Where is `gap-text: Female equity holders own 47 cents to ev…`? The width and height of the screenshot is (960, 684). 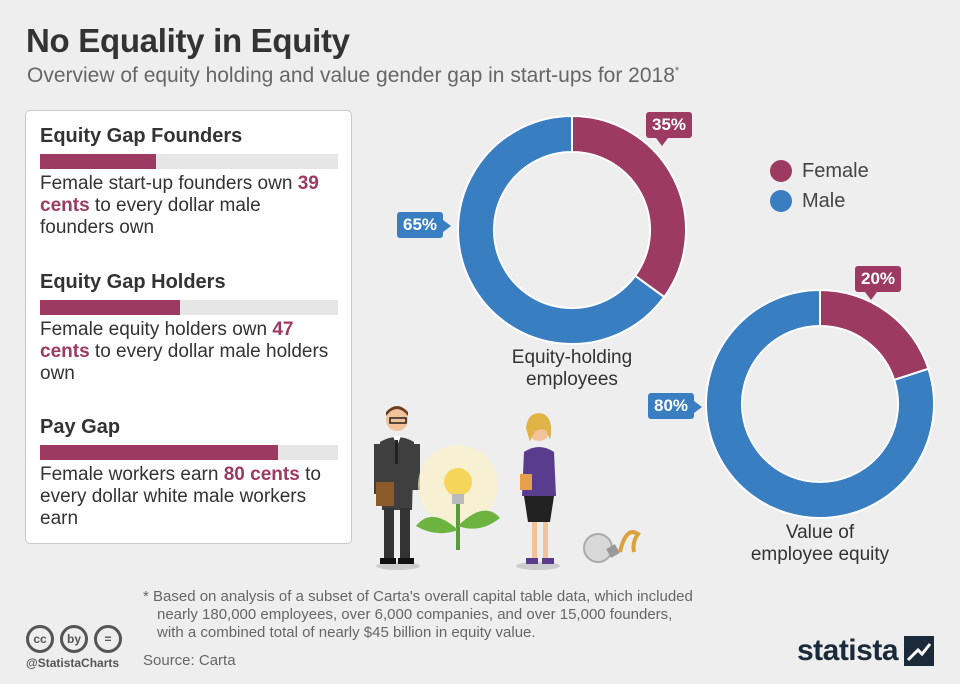 gap-text: Female equity holders own 47 cents to ev… is located at coordinates (184, 351).